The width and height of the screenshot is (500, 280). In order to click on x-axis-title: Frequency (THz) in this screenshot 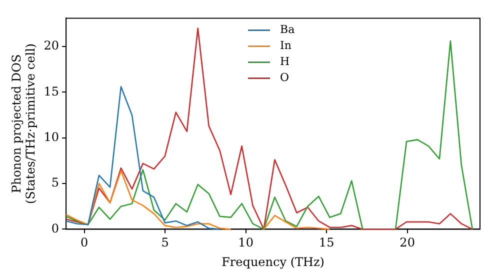, I will do `click(273, 261)`.